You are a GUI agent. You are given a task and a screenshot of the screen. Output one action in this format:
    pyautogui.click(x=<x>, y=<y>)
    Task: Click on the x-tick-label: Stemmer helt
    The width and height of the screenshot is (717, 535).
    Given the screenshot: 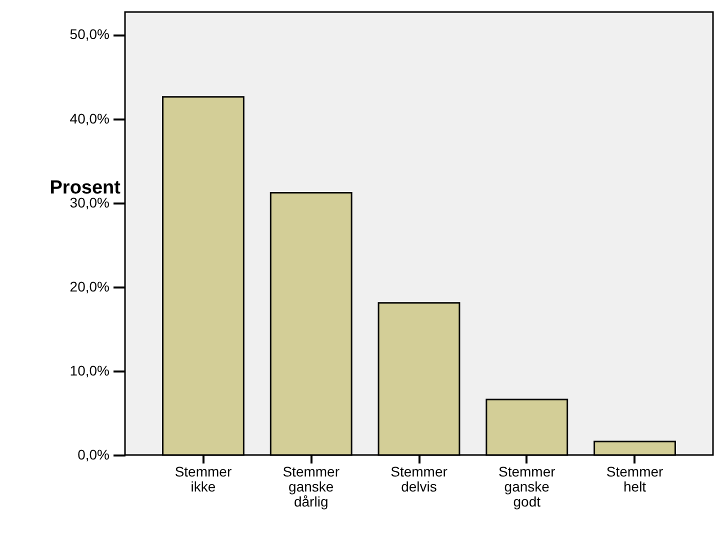 What is the action you would take?
    pyautogui.click(x=635, y=479)
    